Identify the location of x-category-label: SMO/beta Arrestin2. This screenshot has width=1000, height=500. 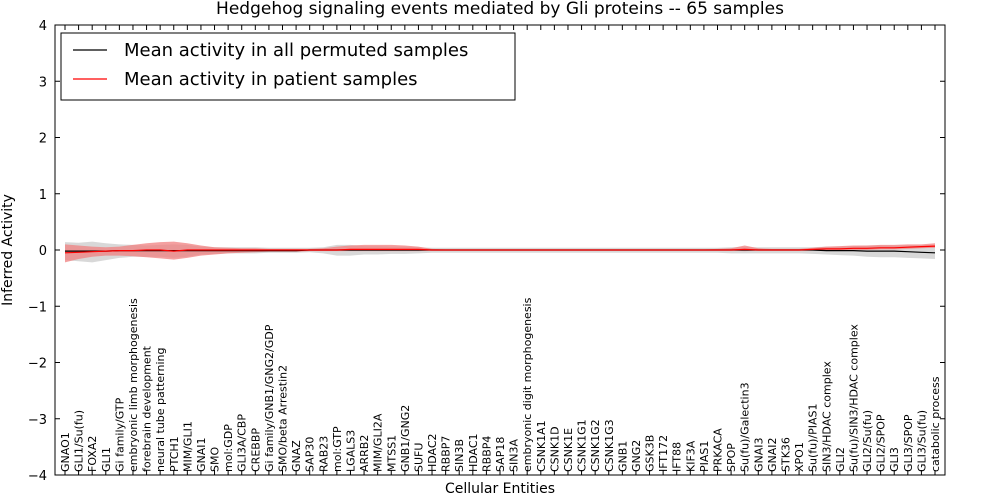
(283, 418).